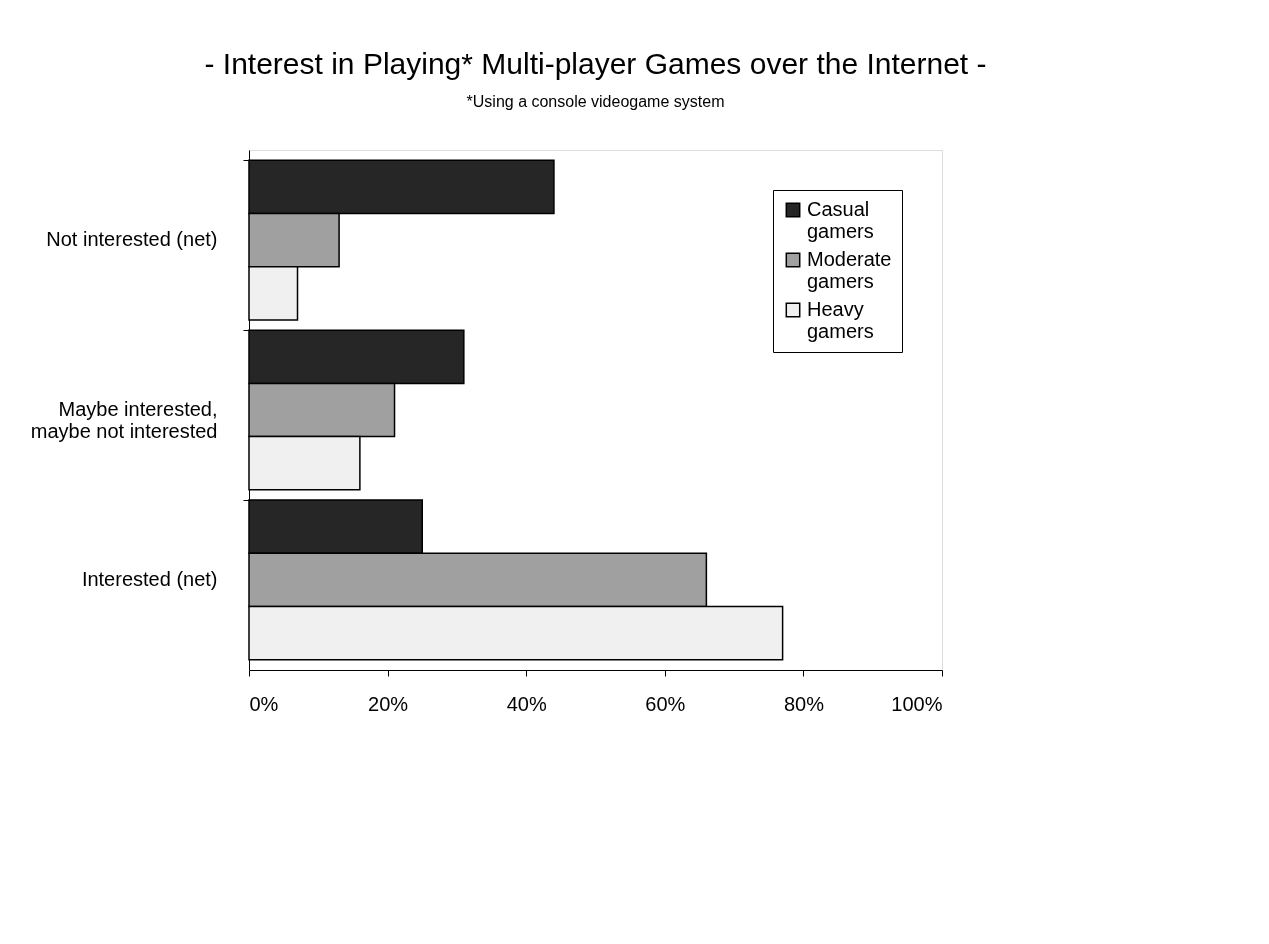  What do you see at coordinates (665, 703) in the screenshot?
I see `x-tick-label: 60%` at bounding box center [665, 703].